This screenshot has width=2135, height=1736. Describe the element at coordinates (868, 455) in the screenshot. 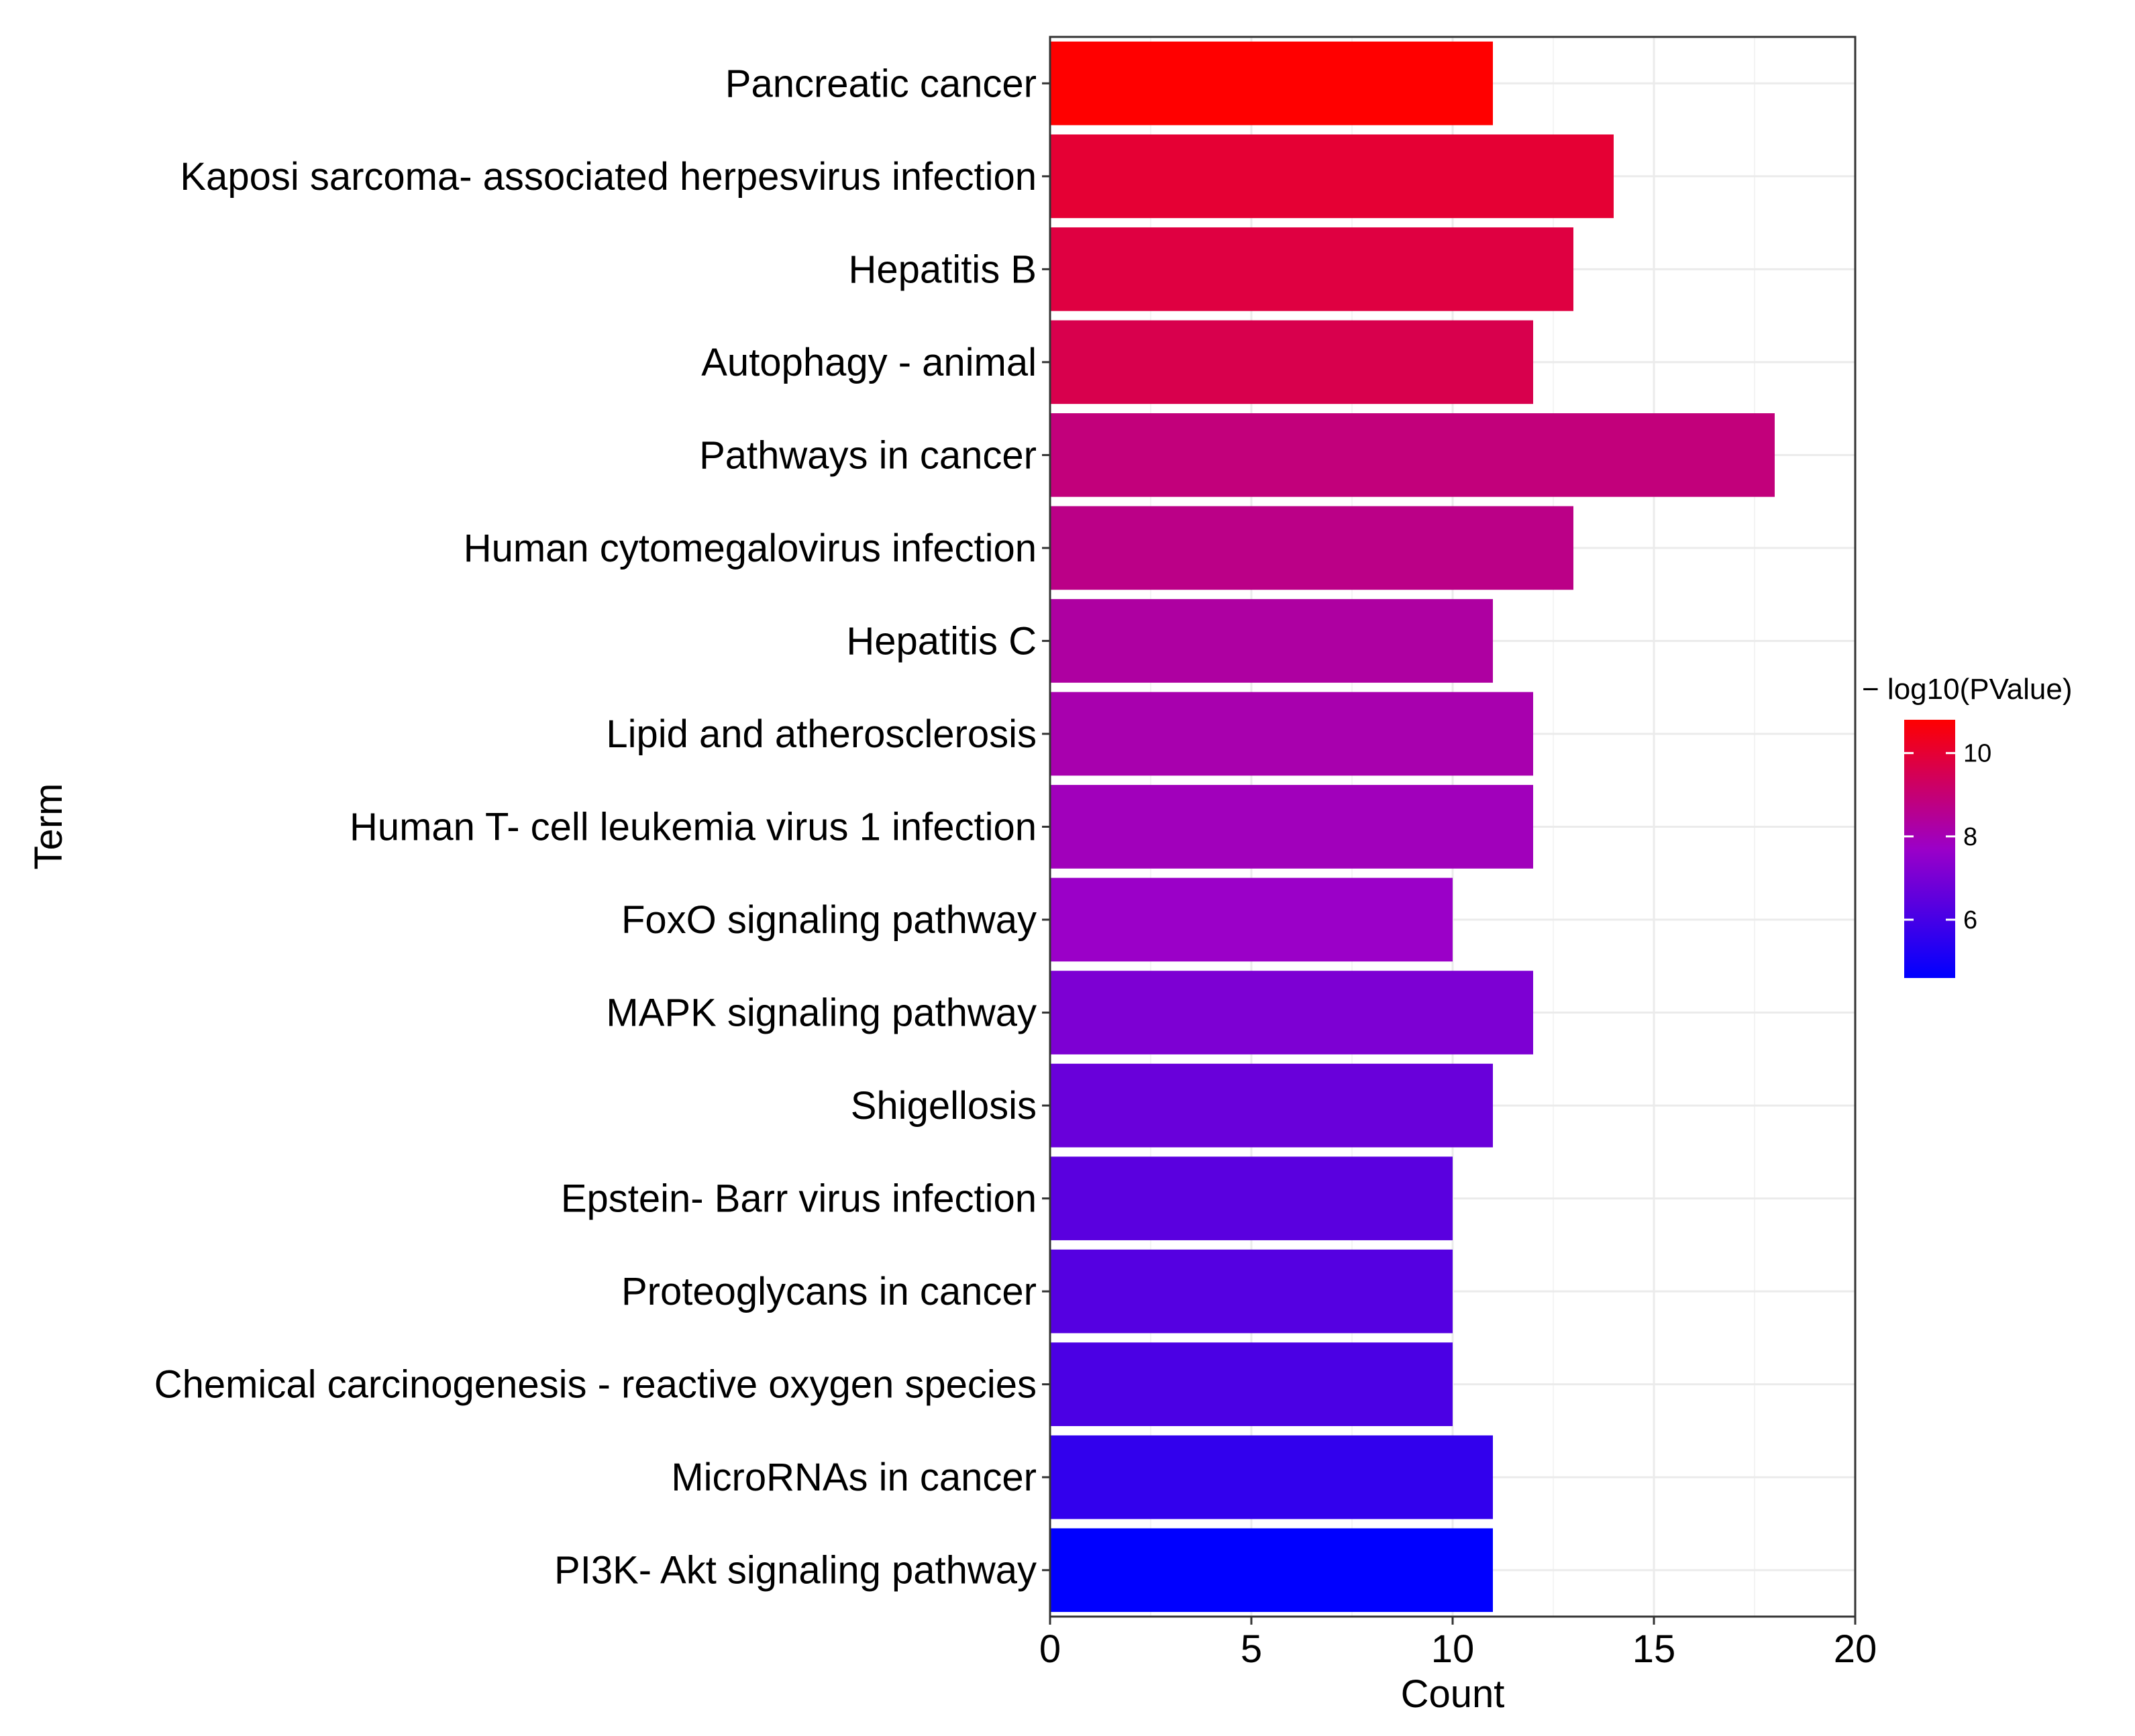

I see `y-tick-label: Pathways in cancer` at that location.